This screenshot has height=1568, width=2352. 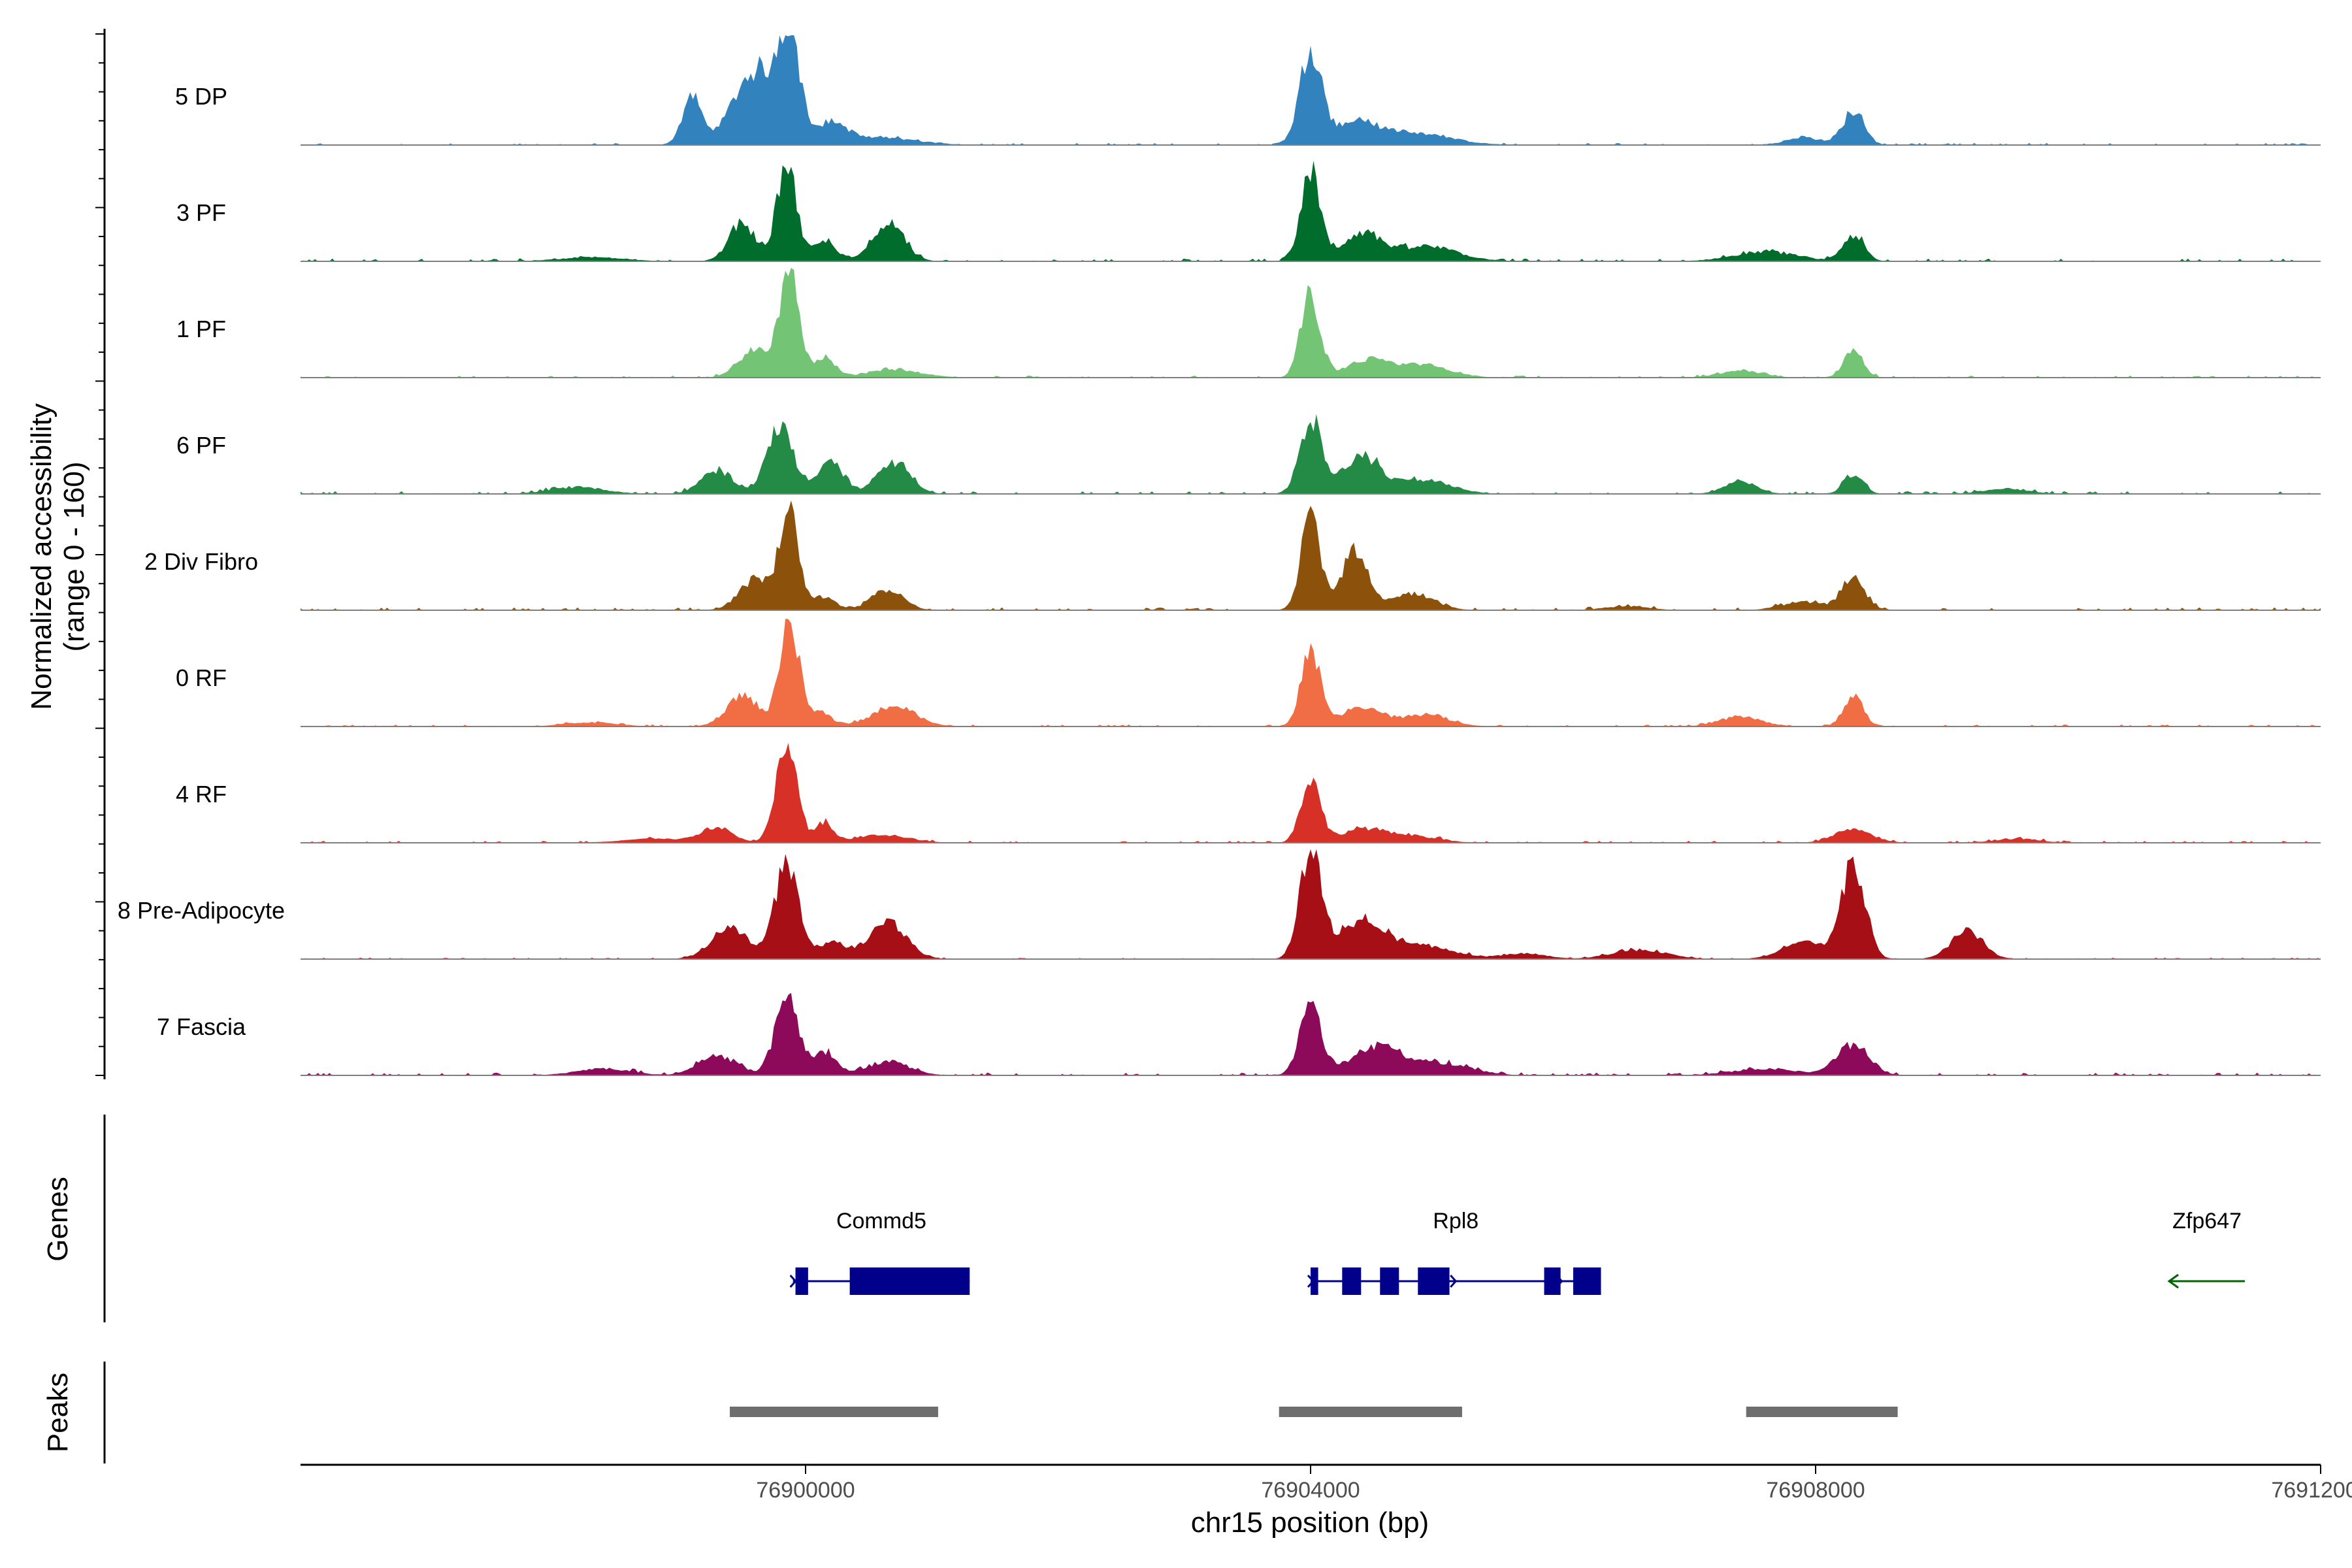 What do you see at coordinates (201, 329) in the screenshot?
I see `track-label: 1 PF` at bounding box center [201, 329].